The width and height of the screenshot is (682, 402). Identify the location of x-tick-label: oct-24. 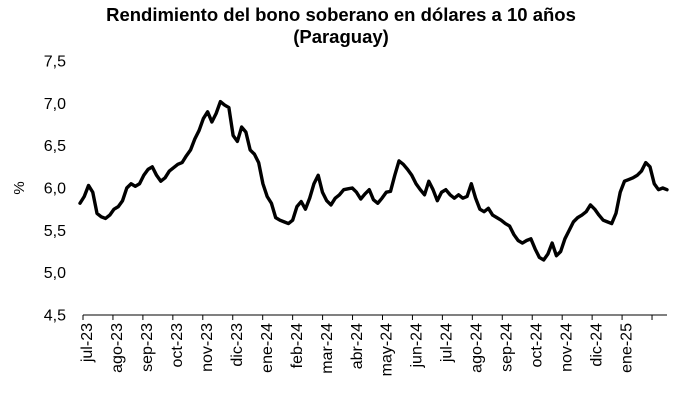
(536, 345).